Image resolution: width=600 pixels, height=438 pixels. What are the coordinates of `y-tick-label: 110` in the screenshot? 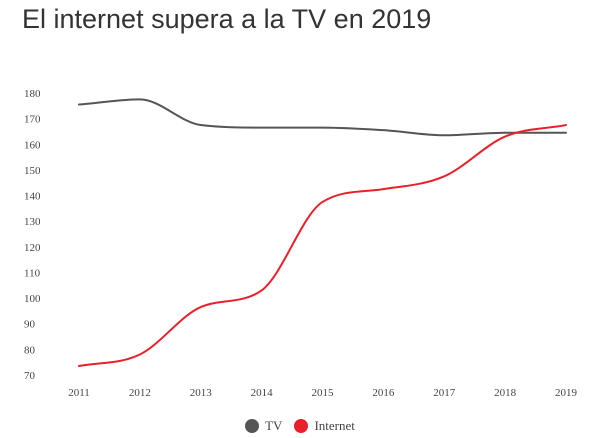 It's located at (32, 273).